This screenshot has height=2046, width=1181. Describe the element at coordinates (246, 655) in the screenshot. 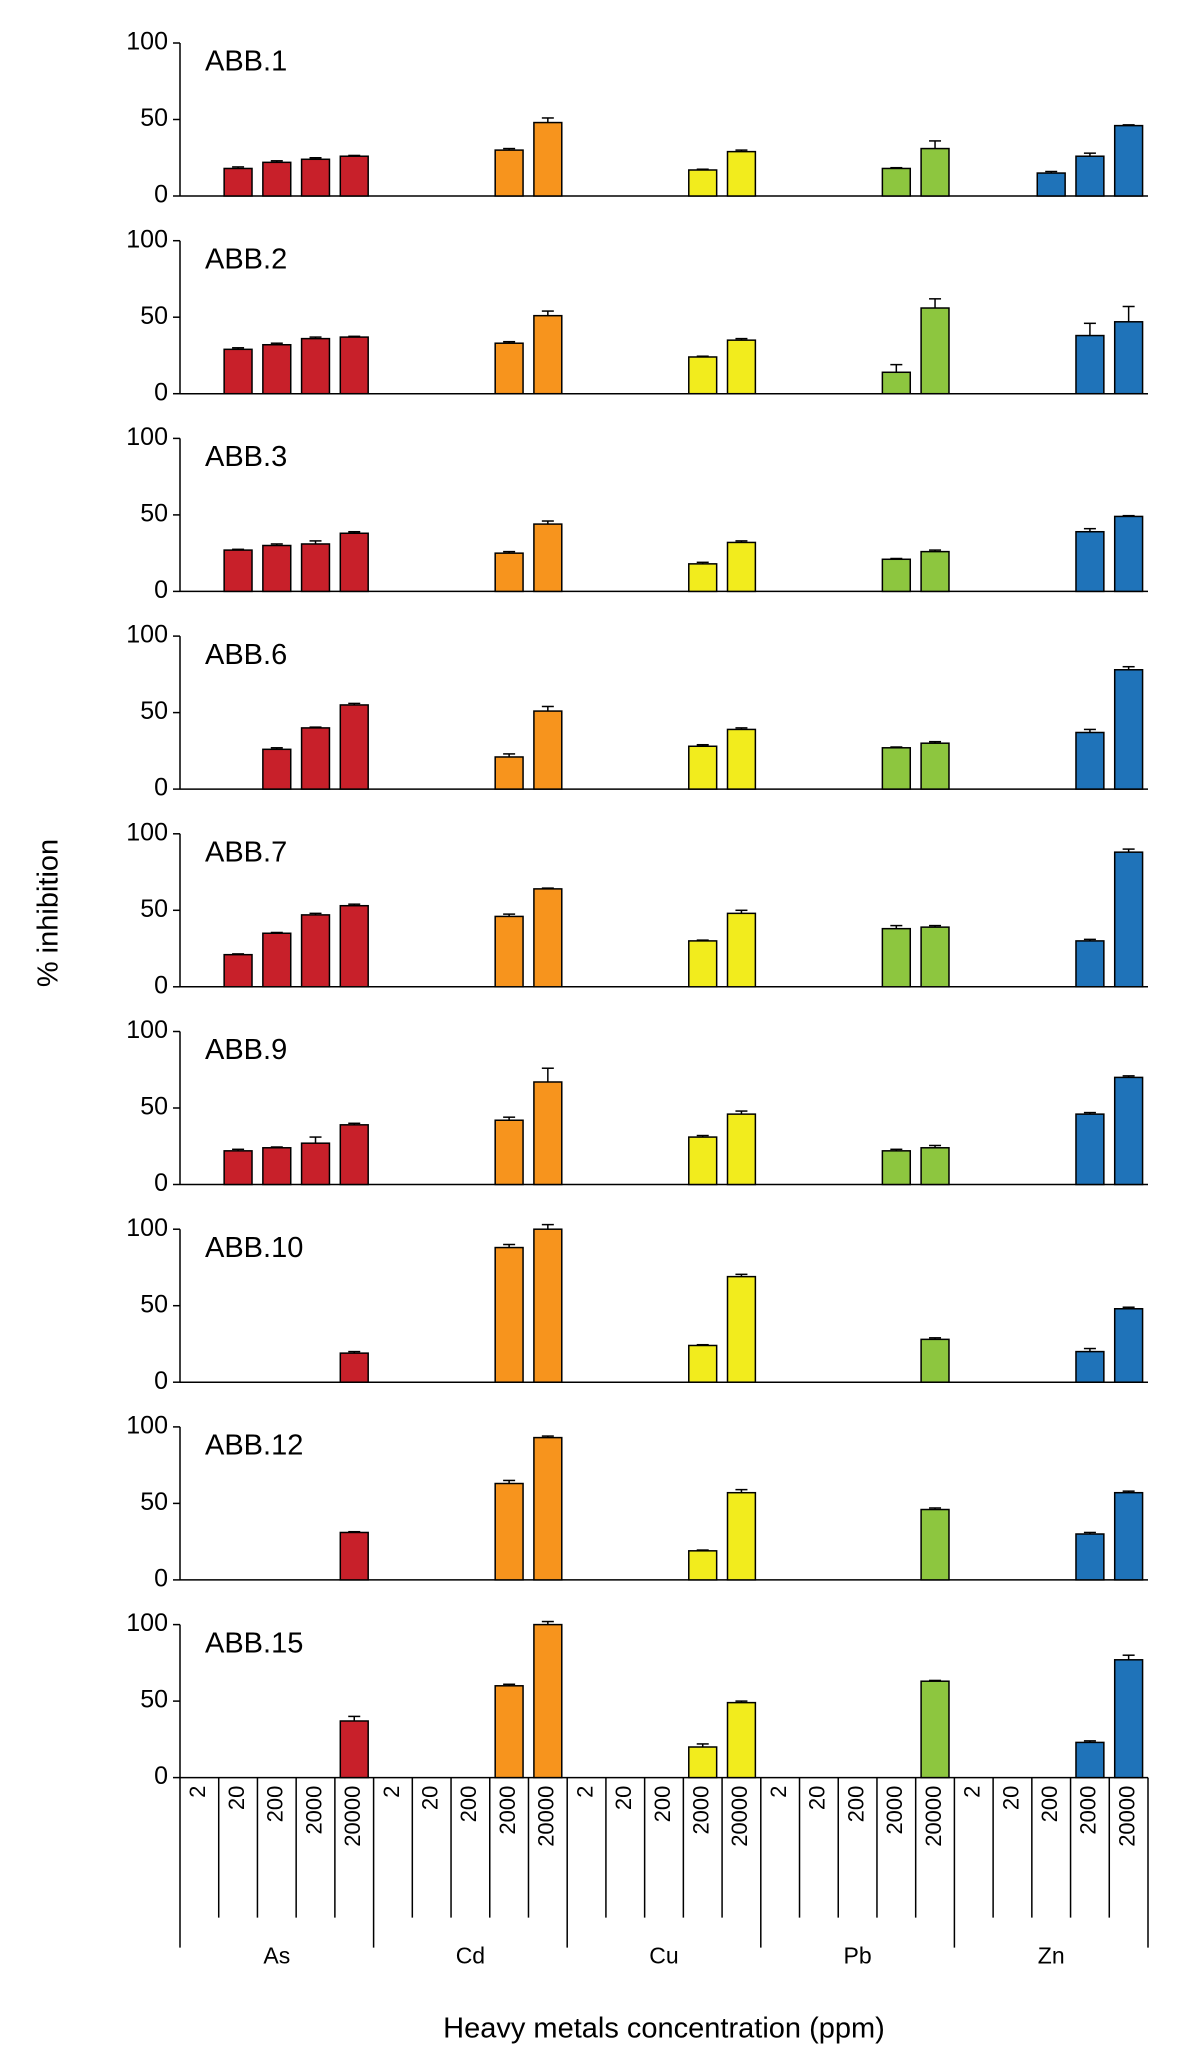

I see `panel-title: ABB.6` at that location.